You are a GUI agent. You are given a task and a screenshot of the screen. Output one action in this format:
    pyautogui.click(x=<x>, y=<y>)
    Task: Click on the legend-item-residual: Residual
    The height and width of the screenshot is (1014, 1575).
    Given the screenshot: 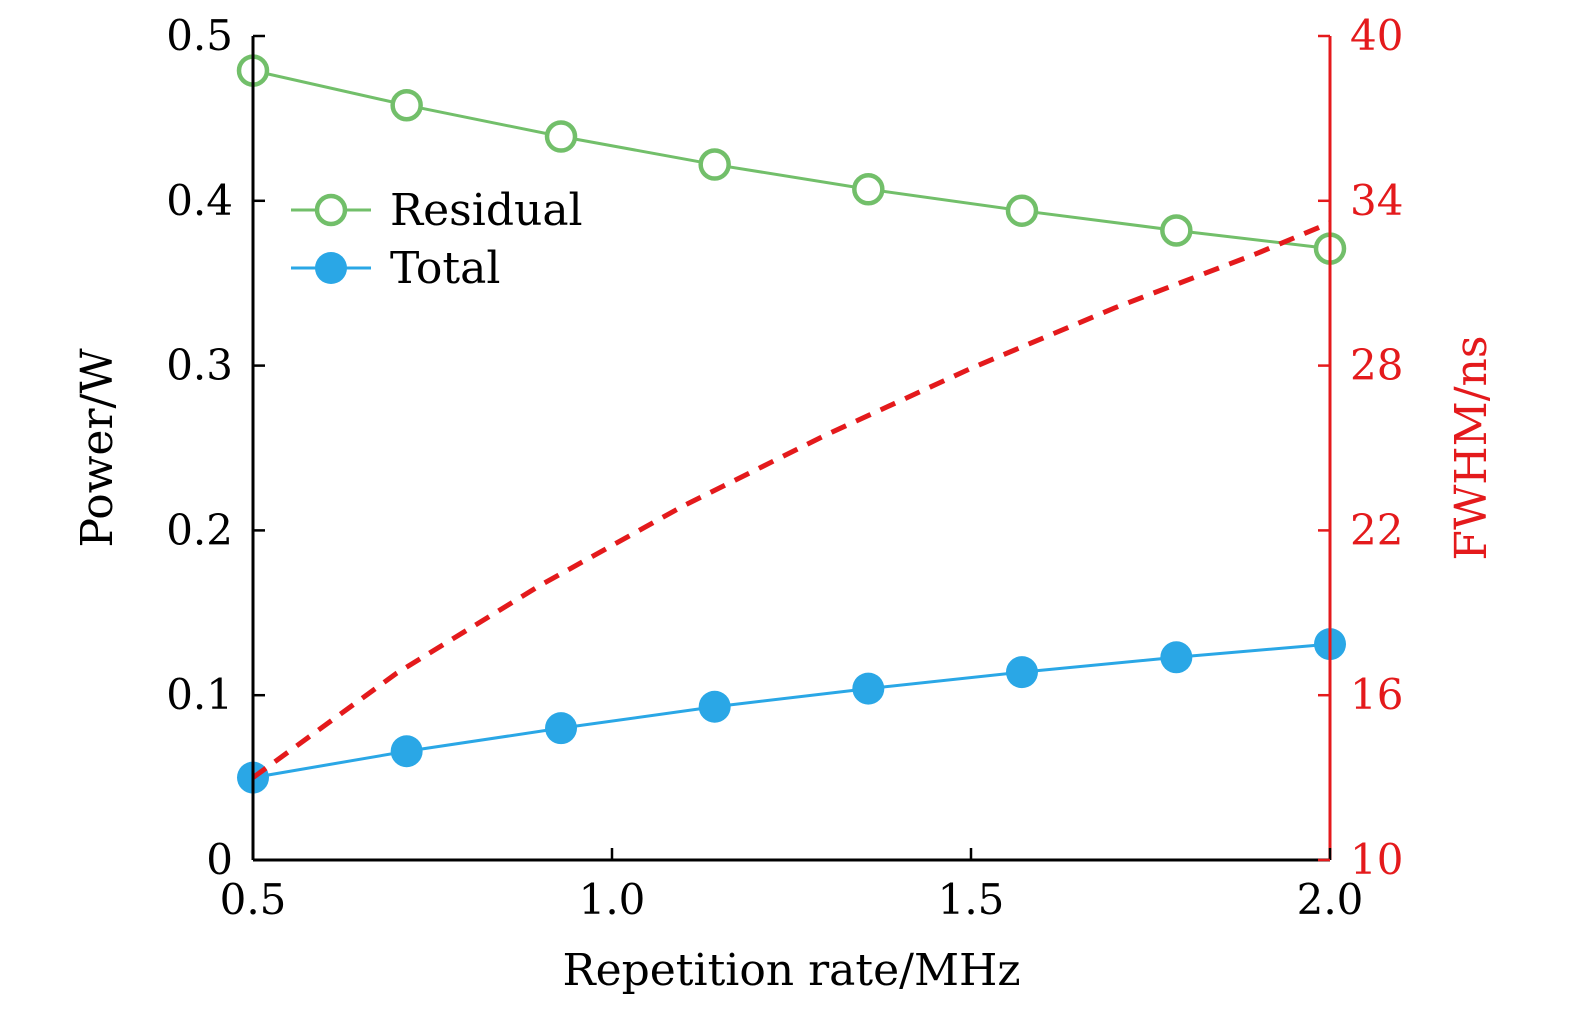 What is the action you would take?
    pyautogui.click(x=437, y=210)
    